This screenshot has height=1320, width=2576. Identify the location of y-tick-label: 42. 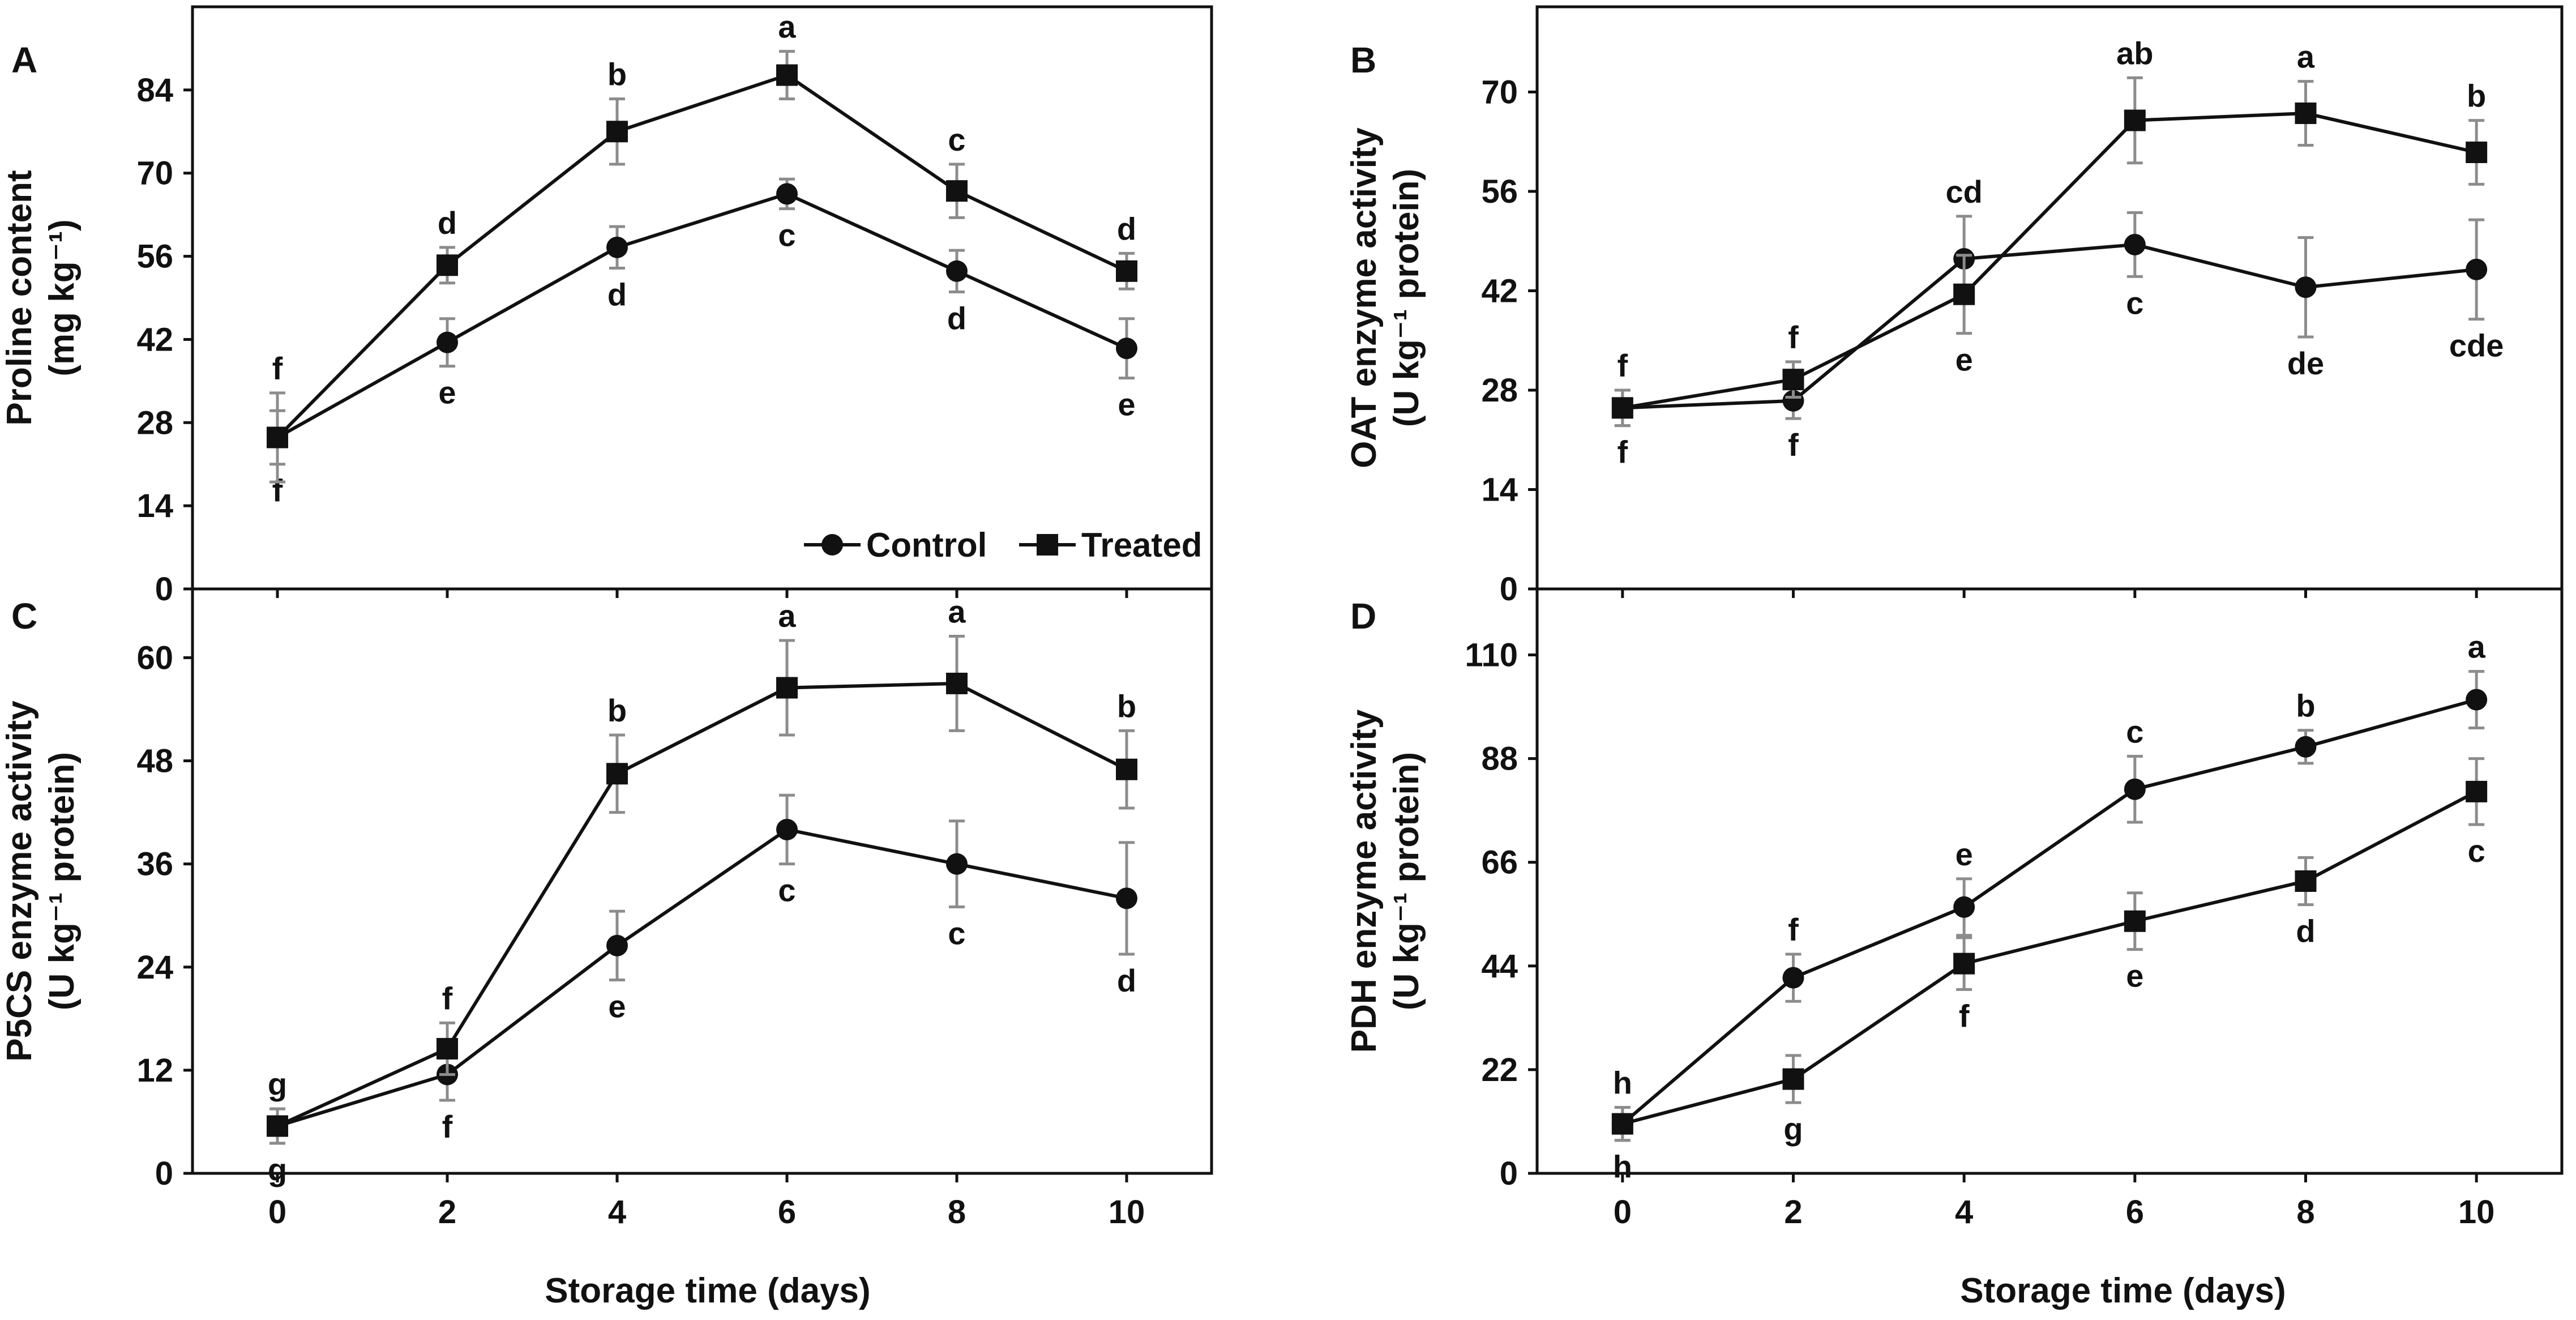
(154, 340).